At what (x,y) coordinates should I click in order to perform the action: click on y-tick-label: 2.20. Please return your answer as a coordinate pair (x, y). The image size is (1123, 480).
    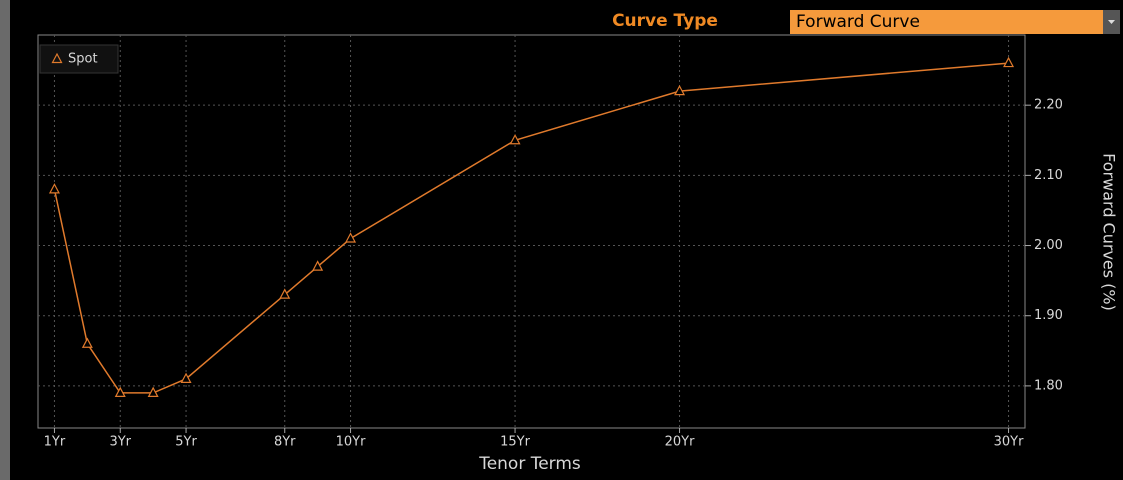
    Looking at the image, I should click on (1048, 105).